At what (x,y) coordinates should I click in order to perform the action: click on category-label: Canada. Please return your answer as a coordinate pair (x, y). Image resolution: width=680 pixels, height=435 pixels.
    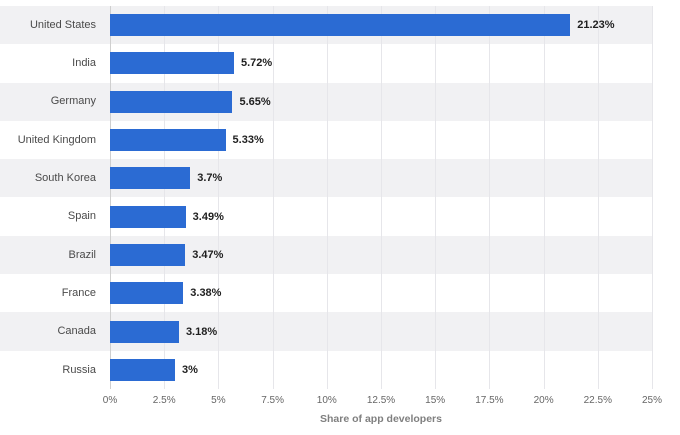
    Looking at the image, I should click on (76, 331).